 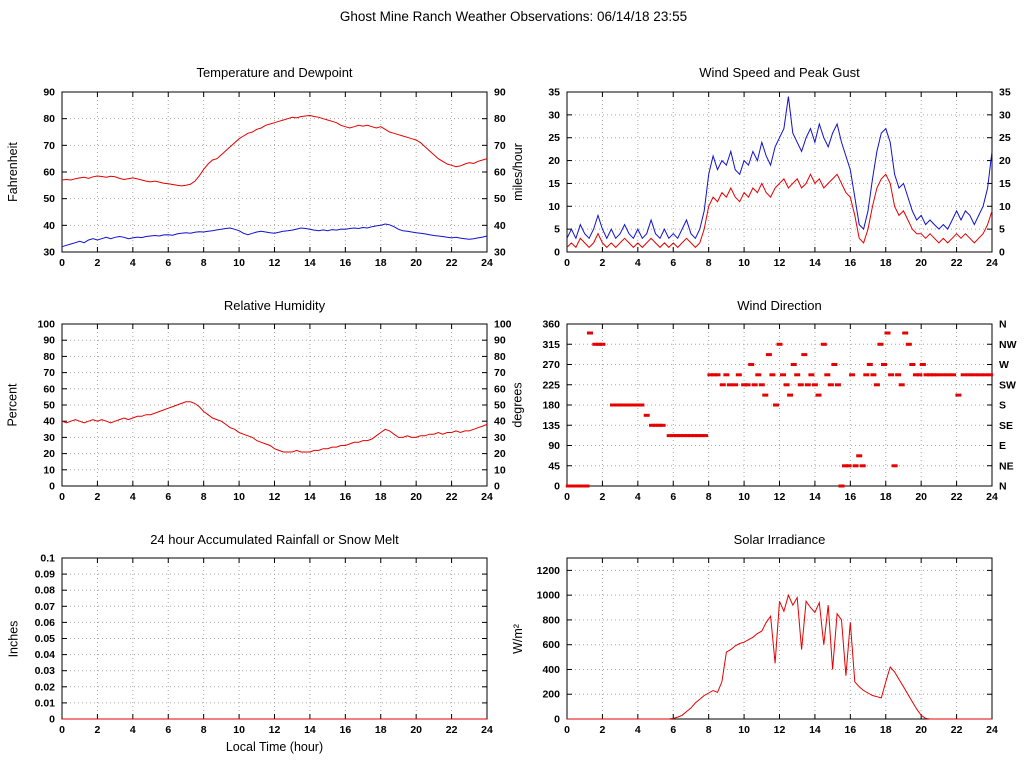 I want to click on svg-text: 270, so click(x=551, y=365).